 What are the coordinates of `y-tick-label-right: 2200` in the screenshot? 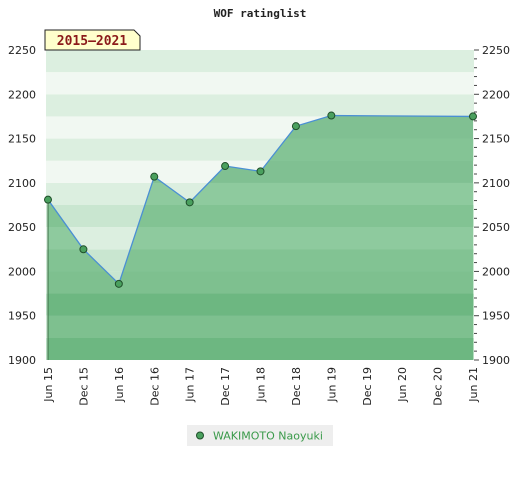 It's located at (496, 94).